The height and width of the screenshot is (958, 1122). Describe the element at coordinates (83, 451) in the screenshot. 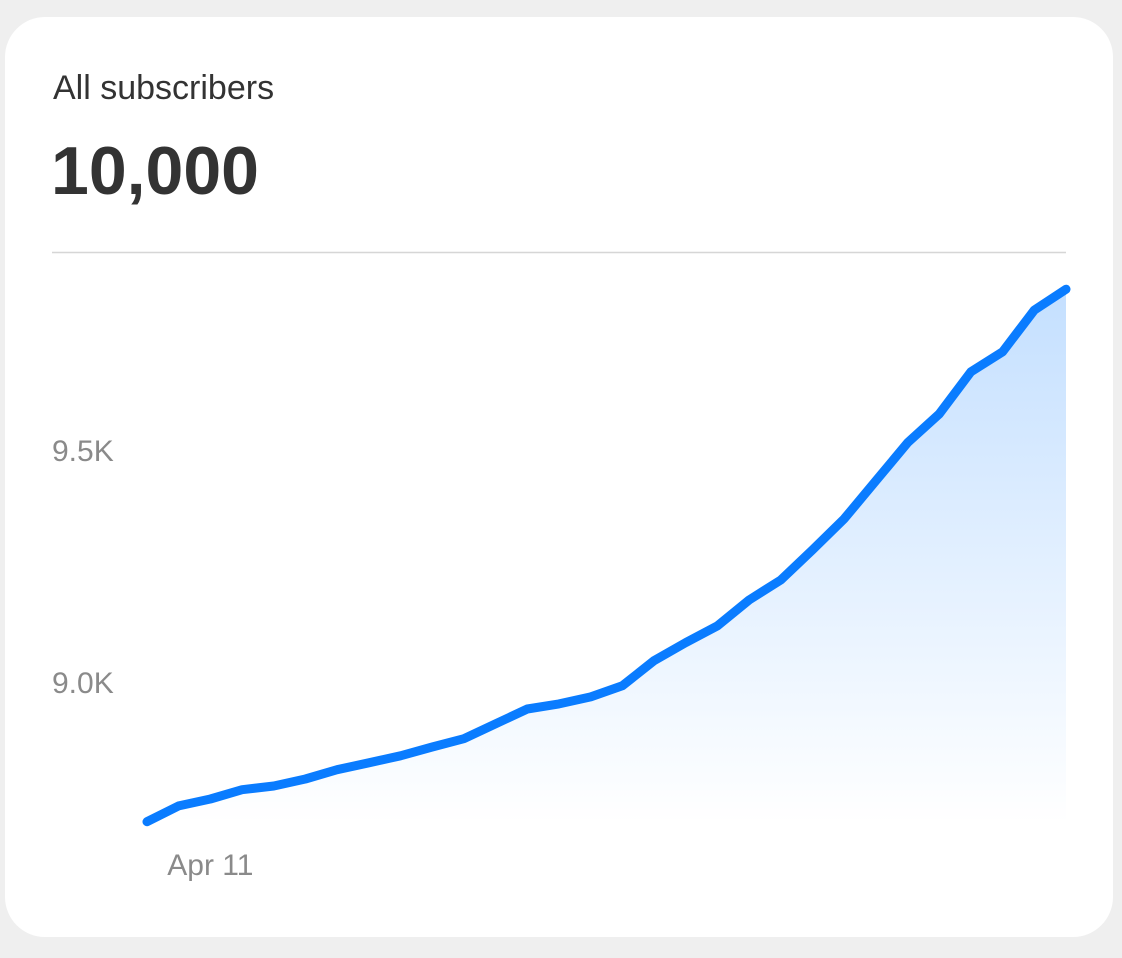

I see `y-tick-label: 9.5K` at that location.